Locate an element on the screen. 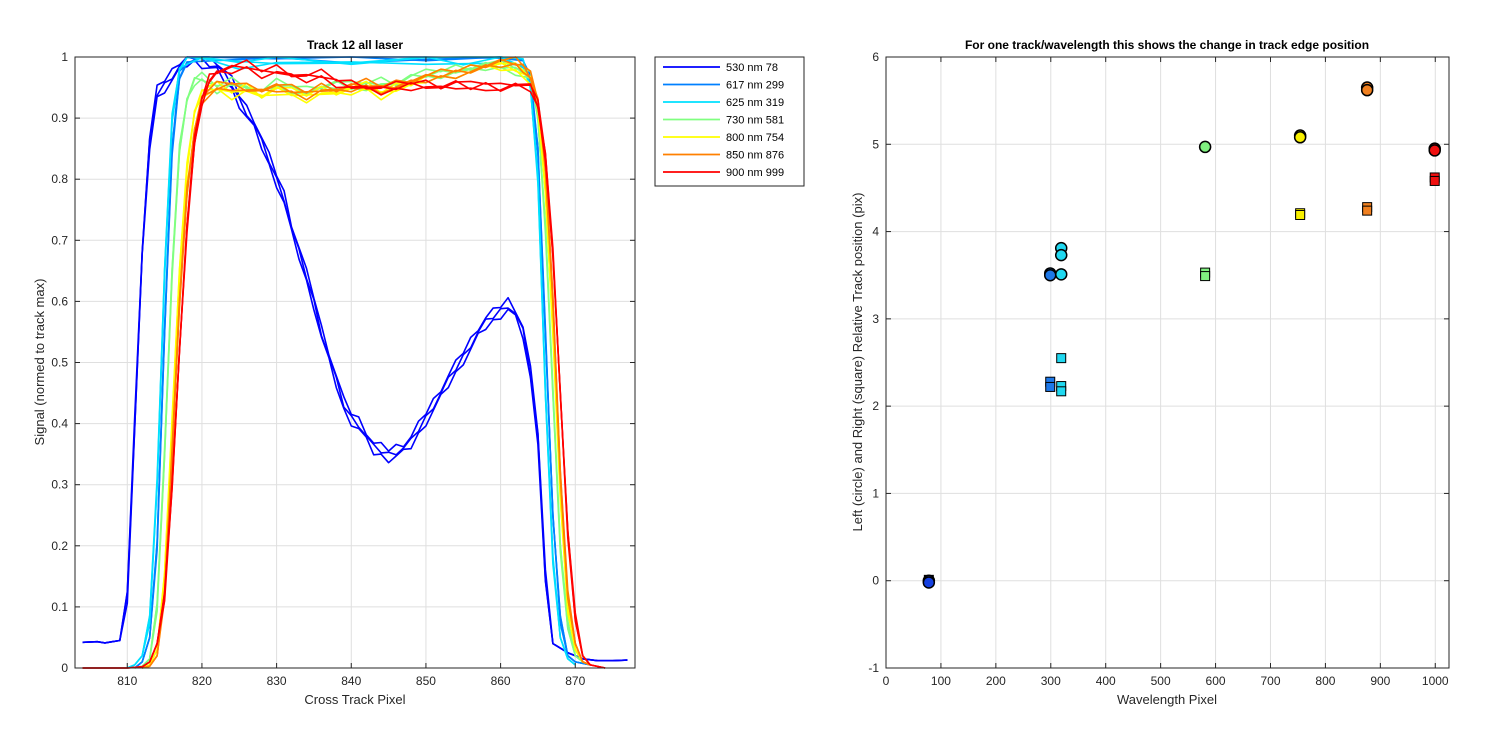 Image resolution: width=1500 pixels, height=750 pixels. left-y-tick-label: 1 is located at coordinates (64, 57).